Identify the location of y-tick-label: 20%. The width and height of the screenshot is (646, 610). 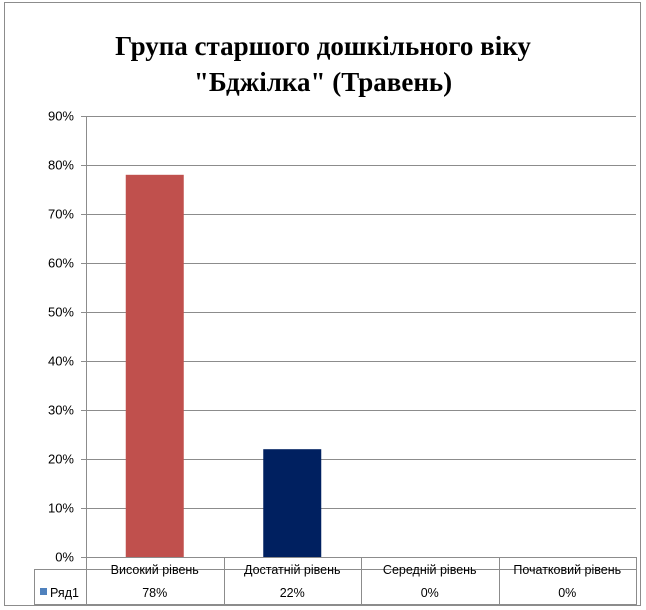
(61, 459).